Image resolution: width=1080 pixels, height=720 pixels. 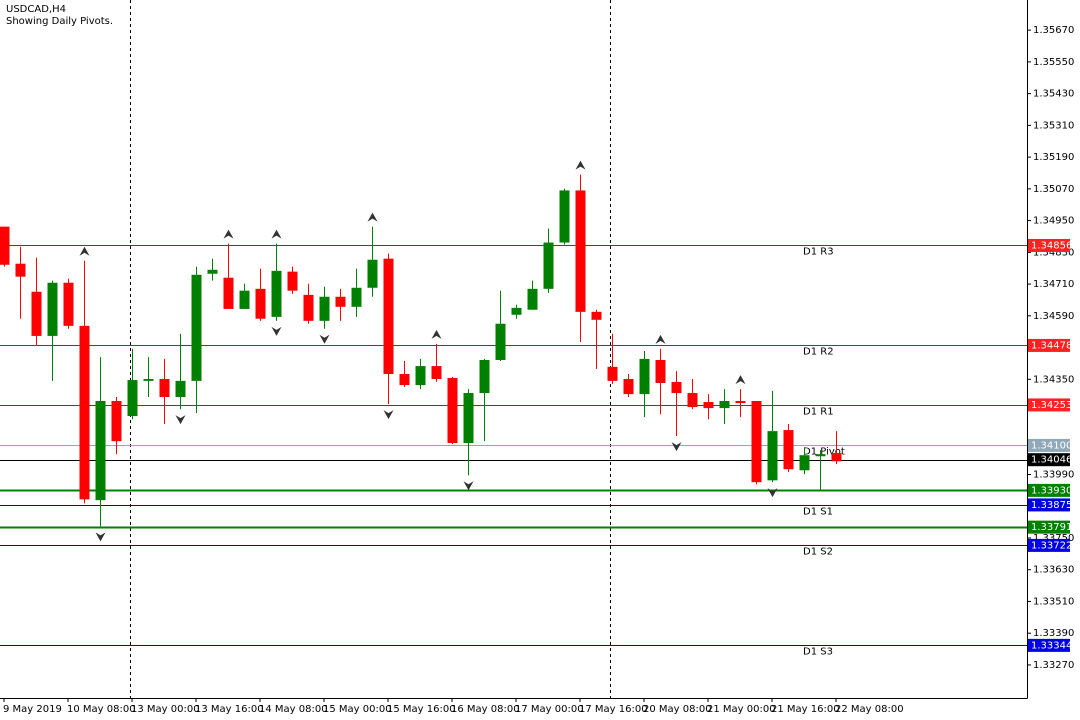 I want to click on y-tick-label: 1.35550, so click(x=1053, y=62).